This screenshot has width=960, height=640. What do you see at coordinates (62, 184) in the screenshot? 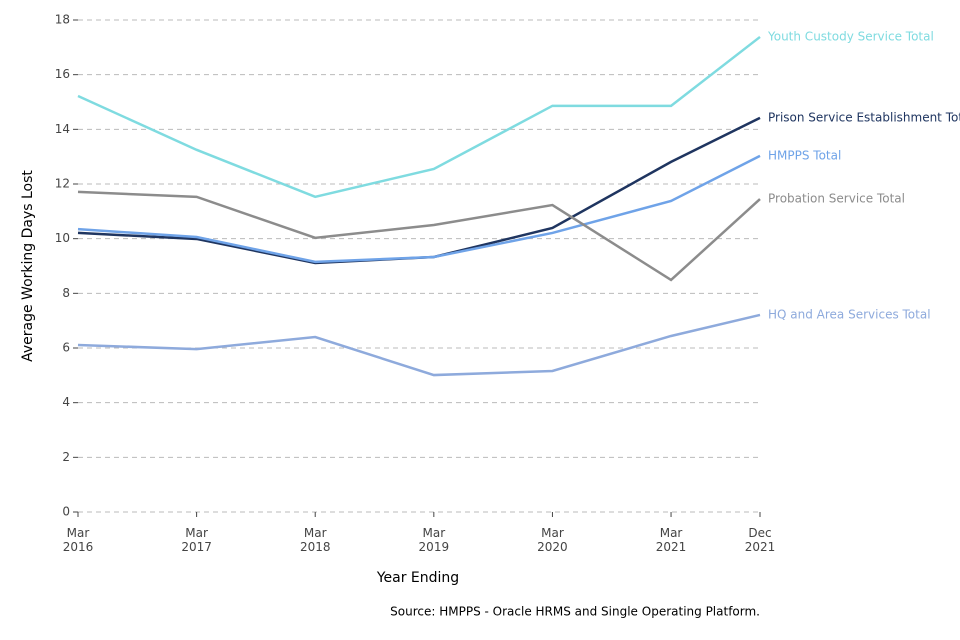
I see `y-tick-label: 12` at bounding box center [62, 184].